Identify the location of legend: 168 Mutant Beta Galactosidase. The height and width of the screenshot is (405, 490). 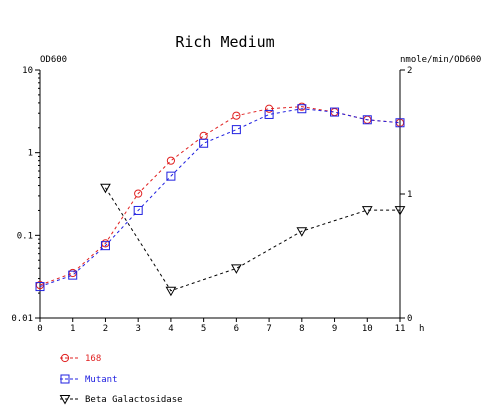
(121, 379).